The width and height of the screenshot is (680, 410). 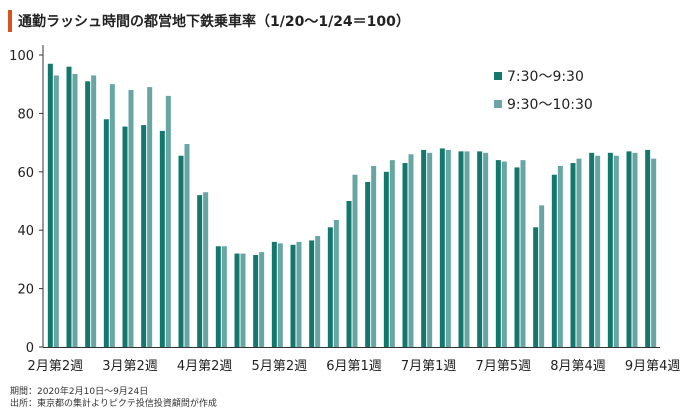 I want to click on y-tick-label-80: 80, so click(x=25, y=114).